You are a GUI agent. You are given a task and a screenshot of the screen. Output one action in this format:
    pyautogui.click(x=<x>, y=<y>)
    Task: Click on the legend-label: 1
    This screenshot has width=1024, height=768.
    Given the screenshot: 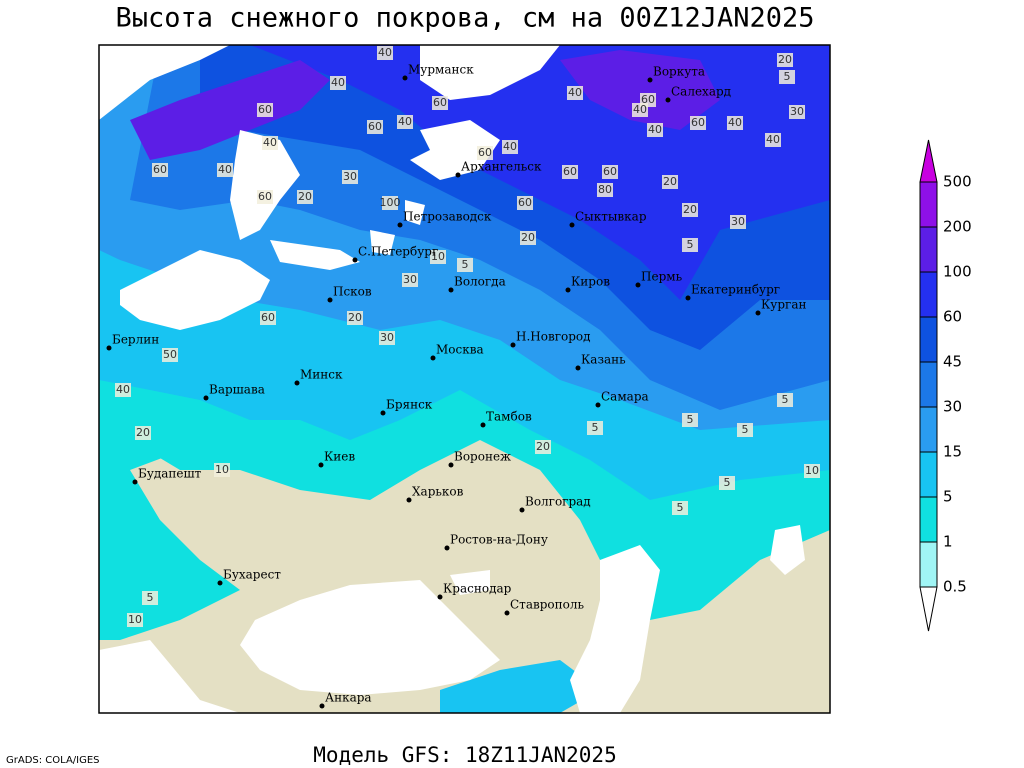 What is the action you would take?
    pyautogui.click(x=948, y=542)
    